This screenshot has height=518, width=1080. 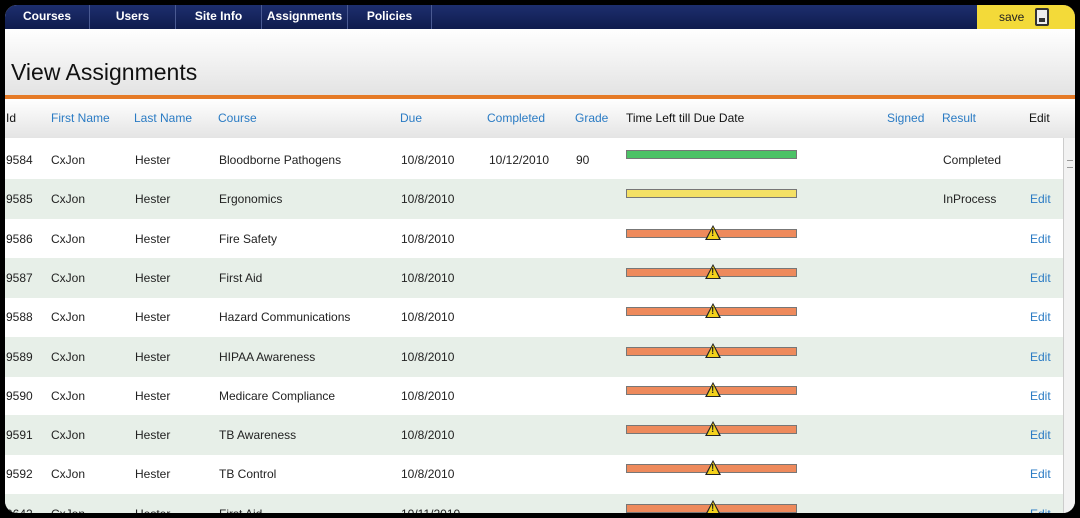 What do you see at coordinates (285, 317) in the screenshot?
I see `cell-course: Hazard Communications` at bounding box center [285, 317].